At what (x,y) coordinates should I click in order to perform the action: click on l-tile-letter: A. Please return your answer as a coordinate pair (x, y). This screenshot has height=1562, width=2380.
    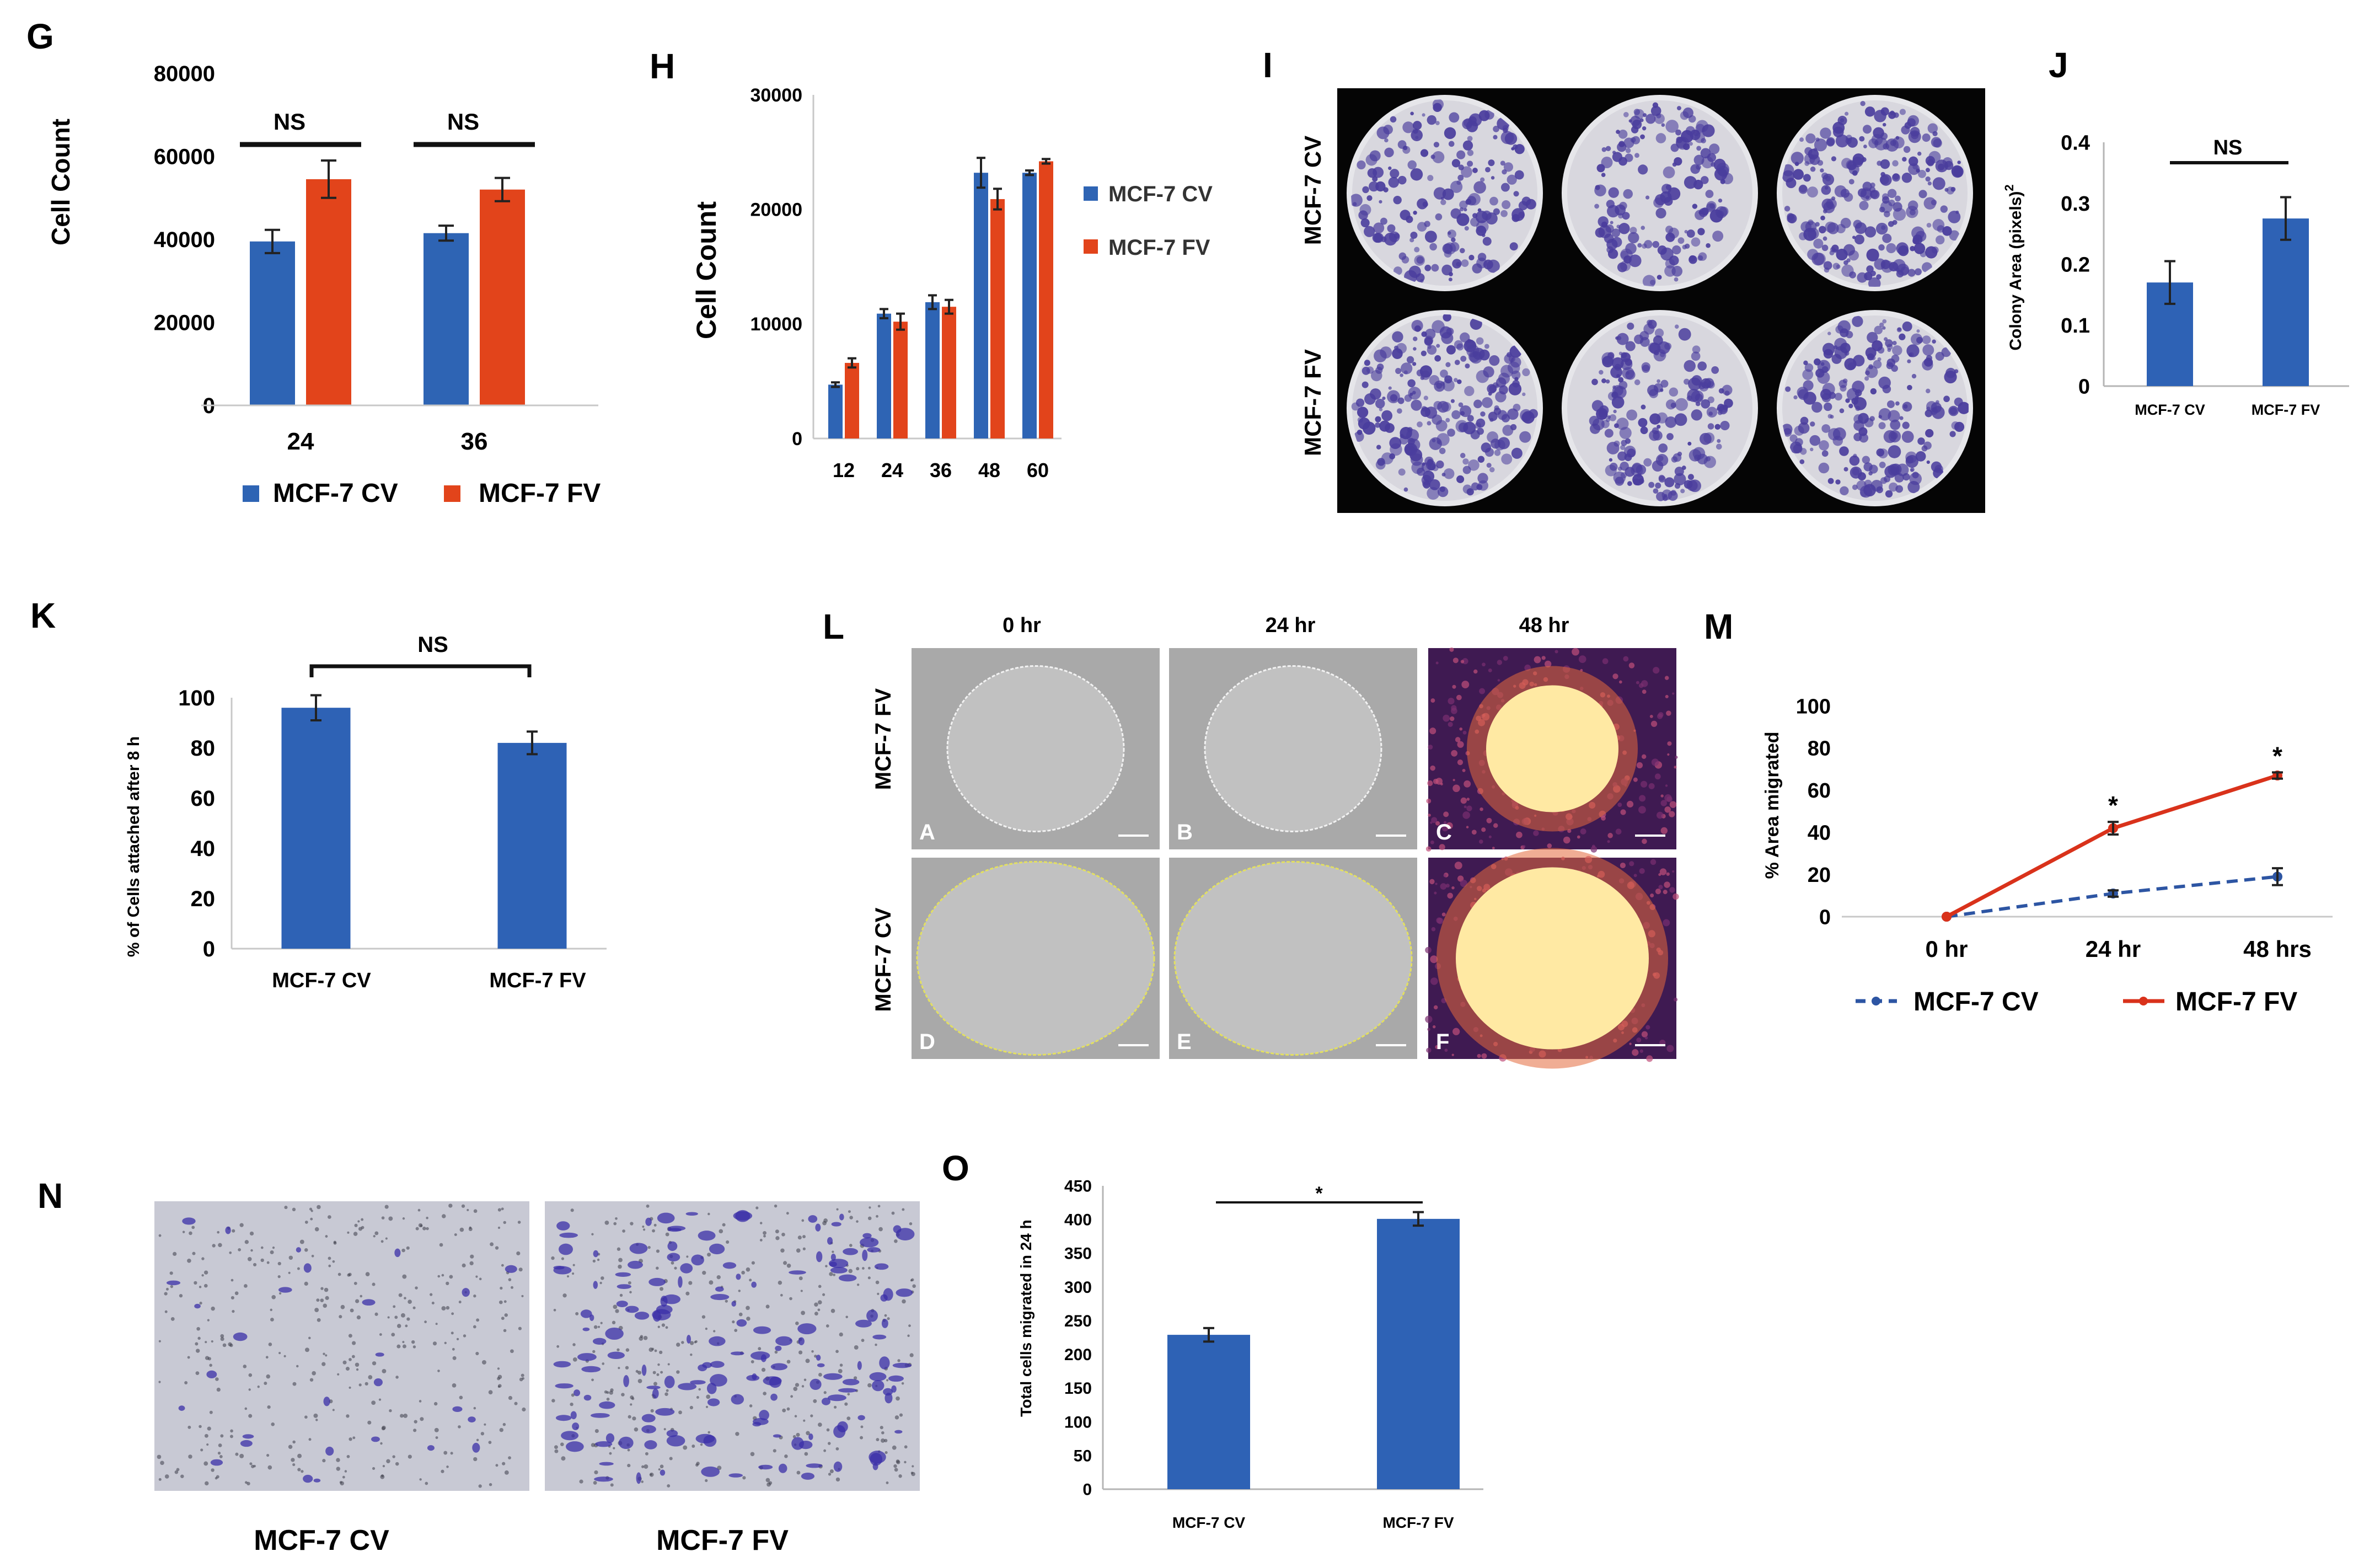
    Looking at the image, I should click on (927, 832).